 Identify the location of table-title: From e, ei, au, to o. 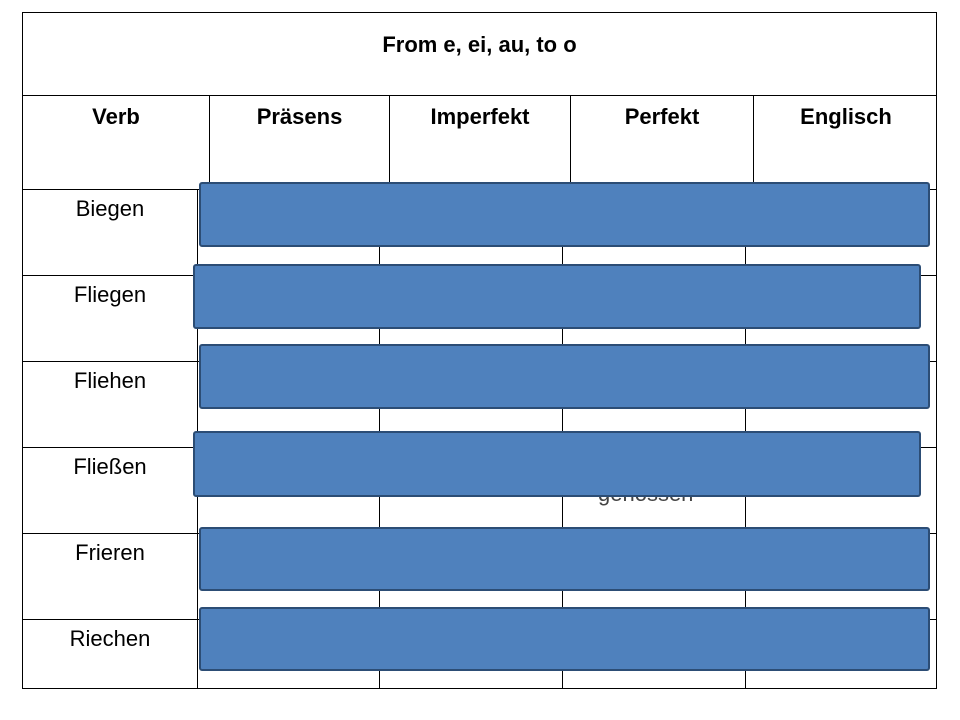
(479, 54).